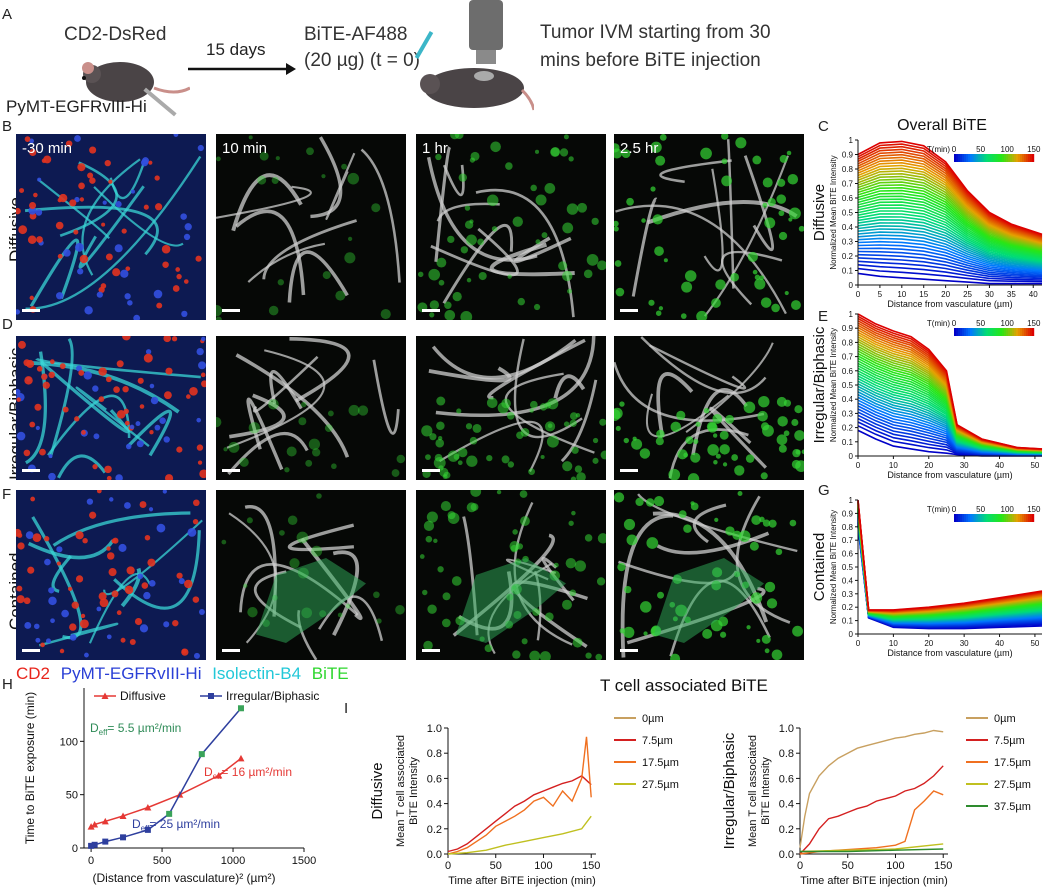 The image size is (1050, 888). I want to click on x-axis-label: Time after BiTE injection (min), so click(522, 881).